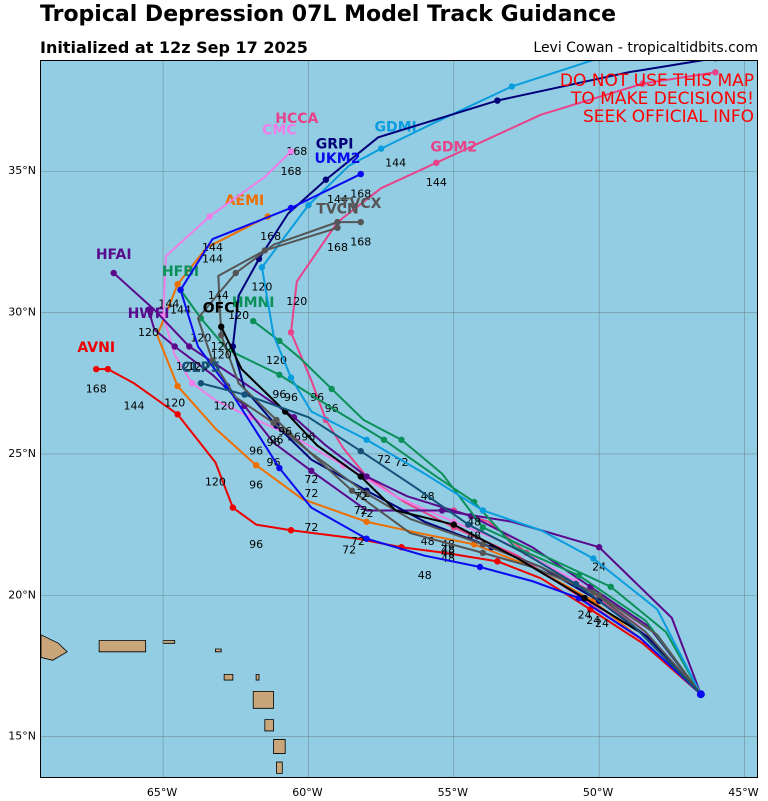  What do you see at coordinates (337, 210) in the screenshot?
I see `model-name-label: TVCN` at bounding box center [337, 210].